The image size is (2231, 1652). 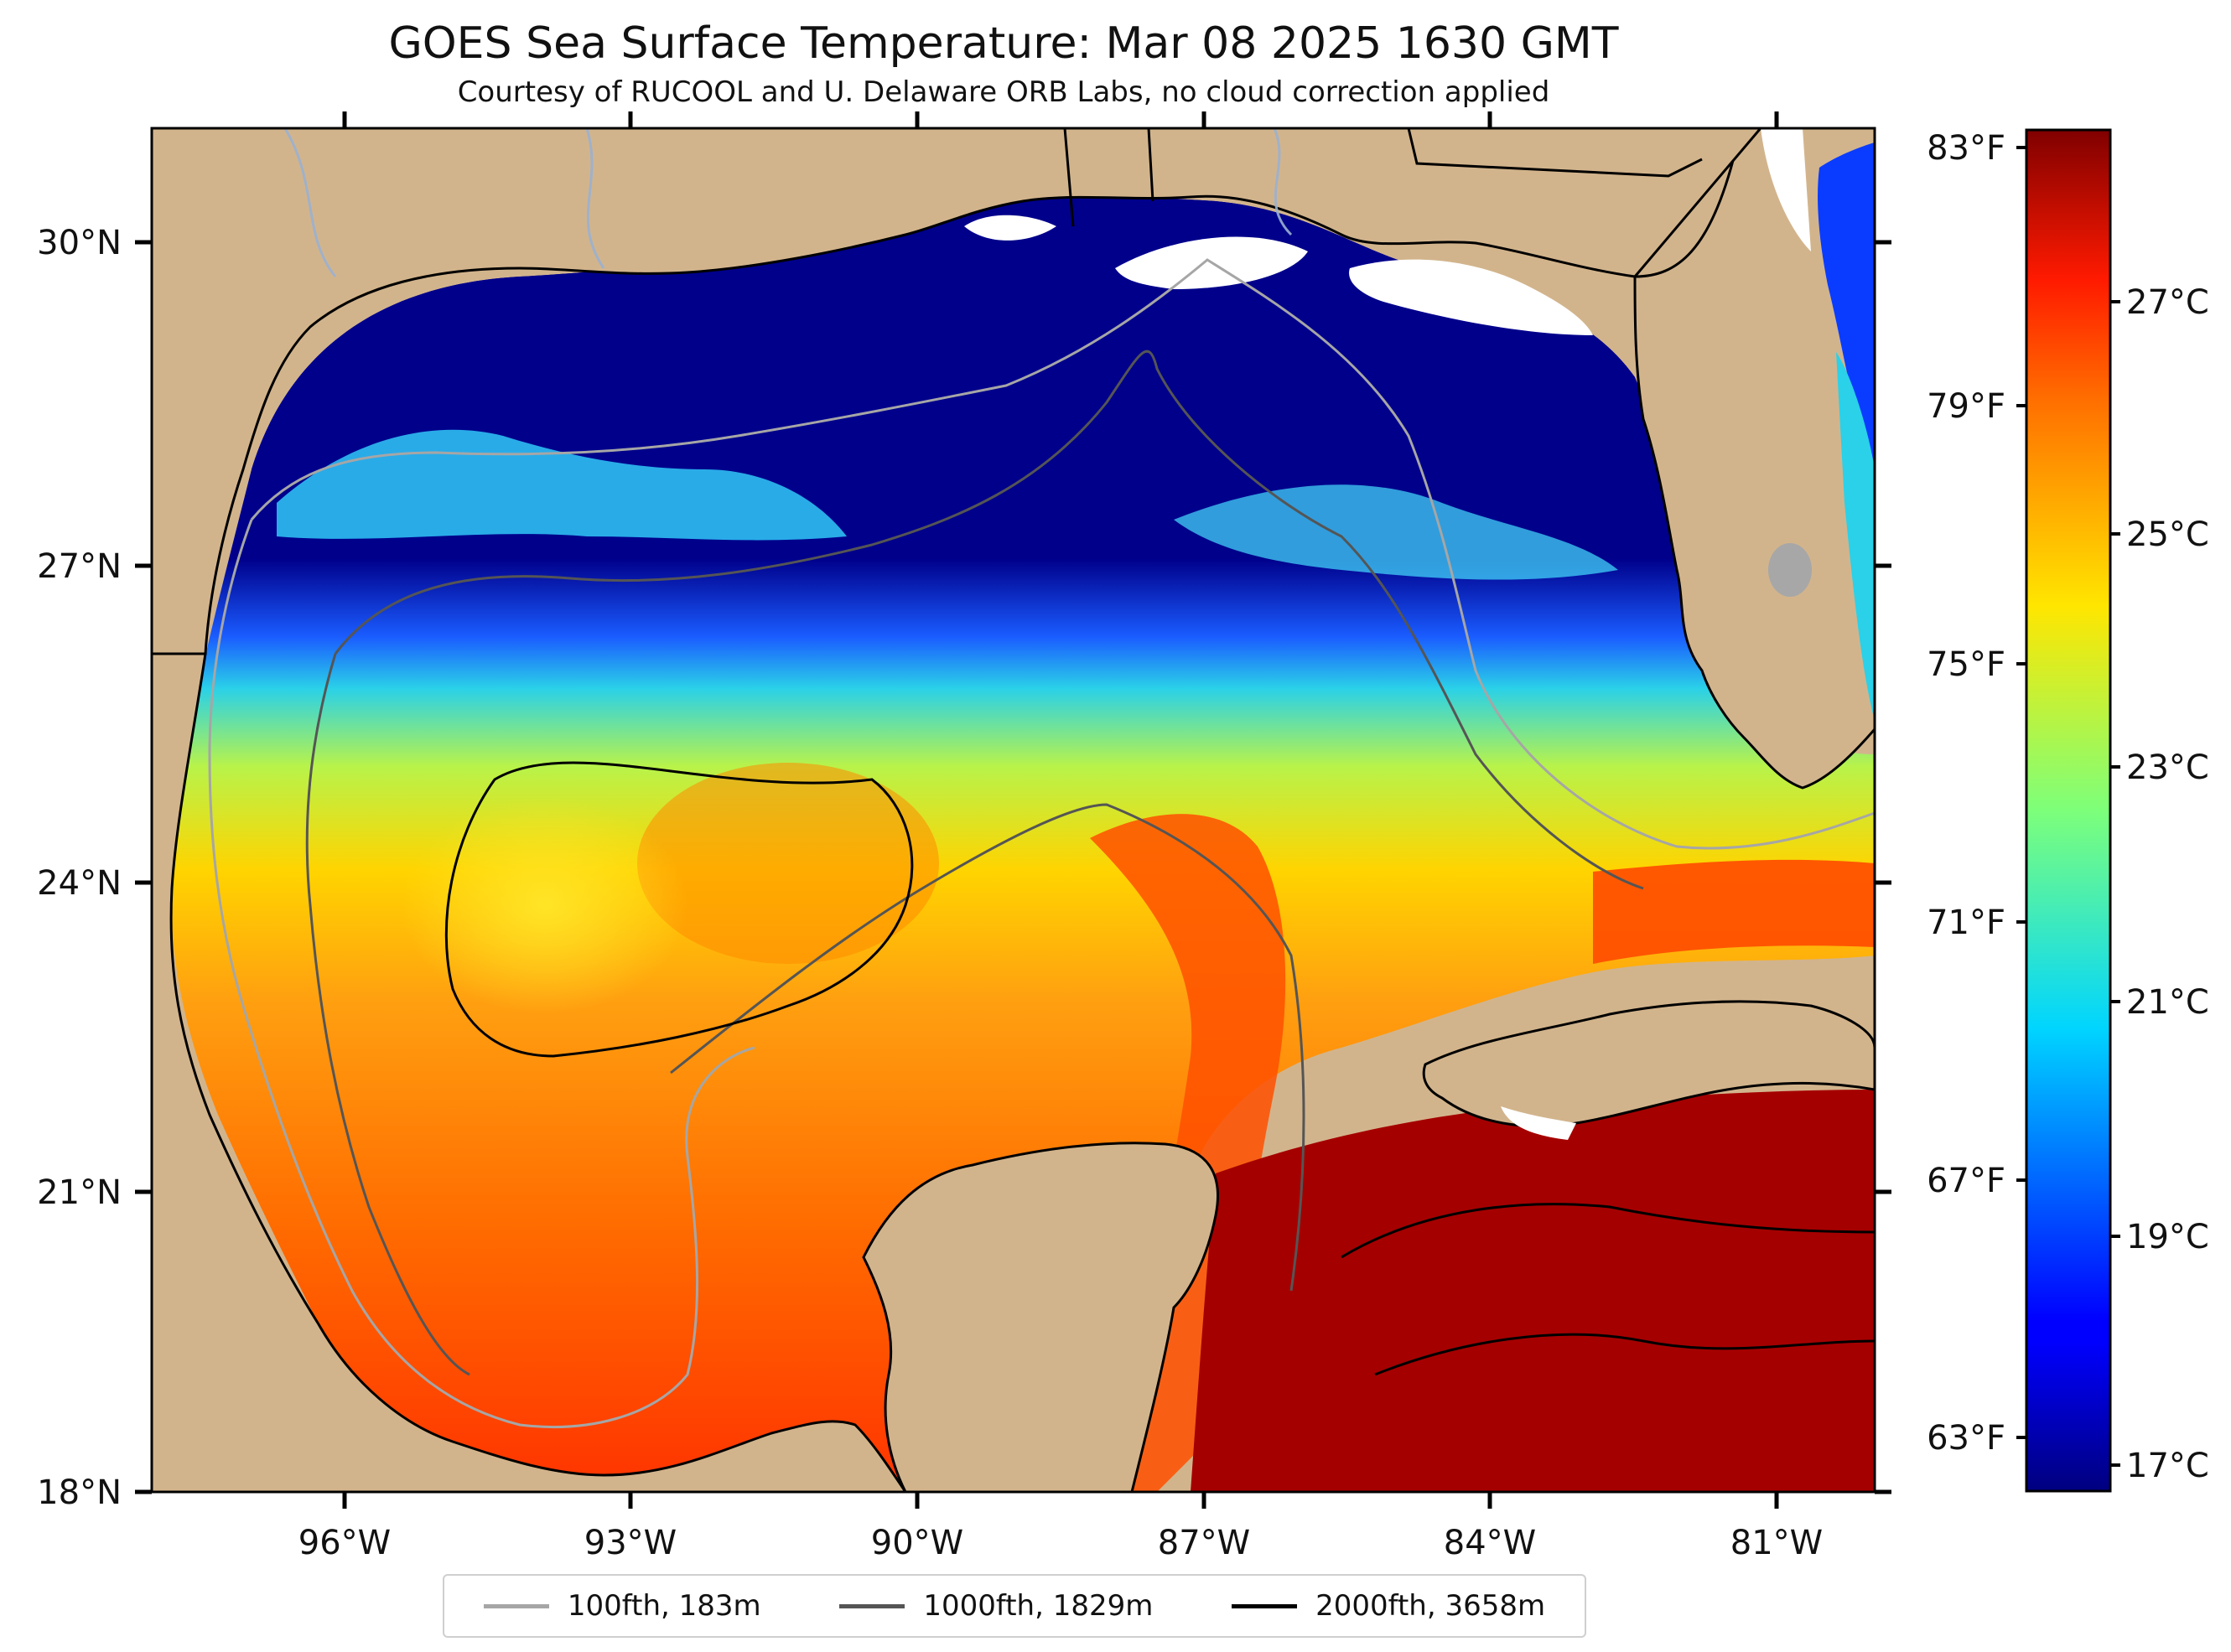 I want to click on lat-label: 18°N, so click(x=79, y=1492).